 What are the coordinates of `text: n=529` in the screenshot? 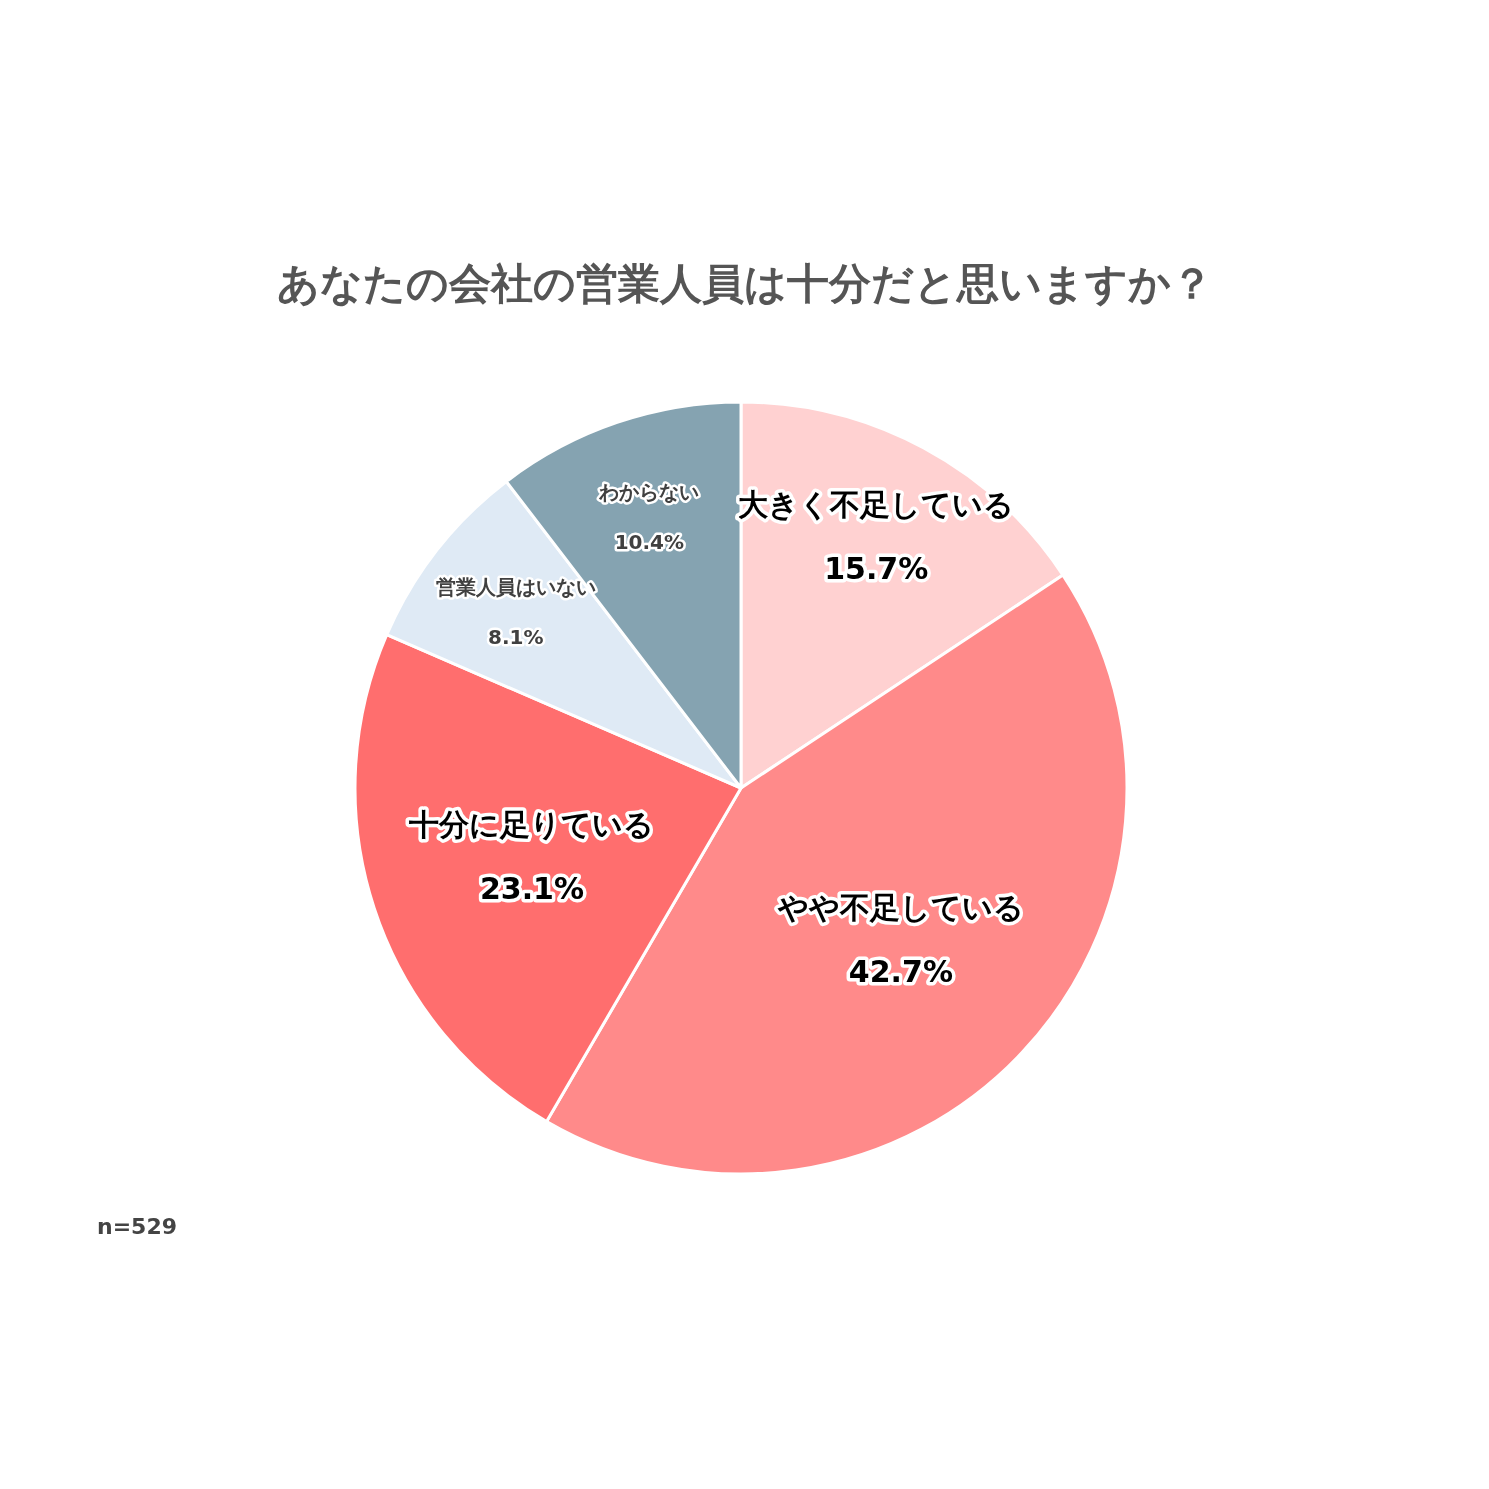 It's located at (137, 1226).